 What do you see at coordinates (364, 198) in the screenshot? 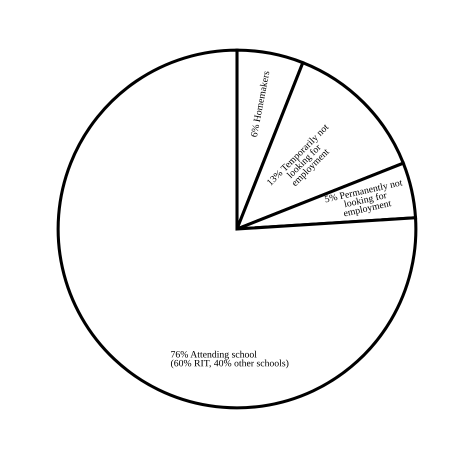
I see `slice-label: 5% Permanently not looking for employment` at bounding box center [364, 198].